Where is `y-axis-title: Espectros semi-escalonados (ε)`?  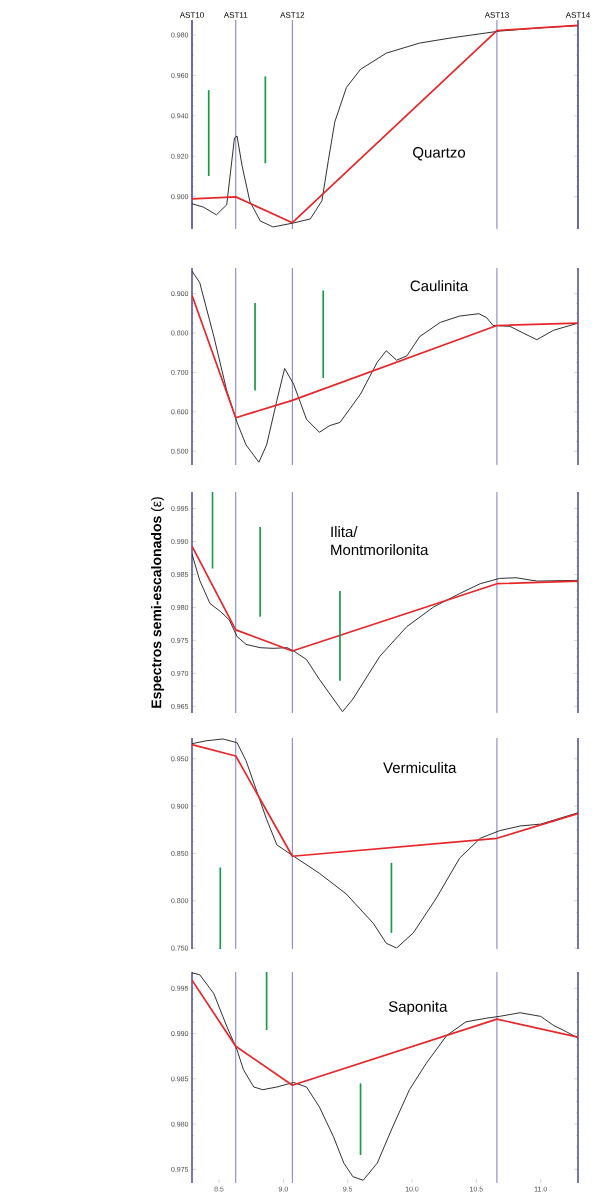
y-axis-title: Espectros semi-escalonados (ε) is located at coordinates (158, 602).